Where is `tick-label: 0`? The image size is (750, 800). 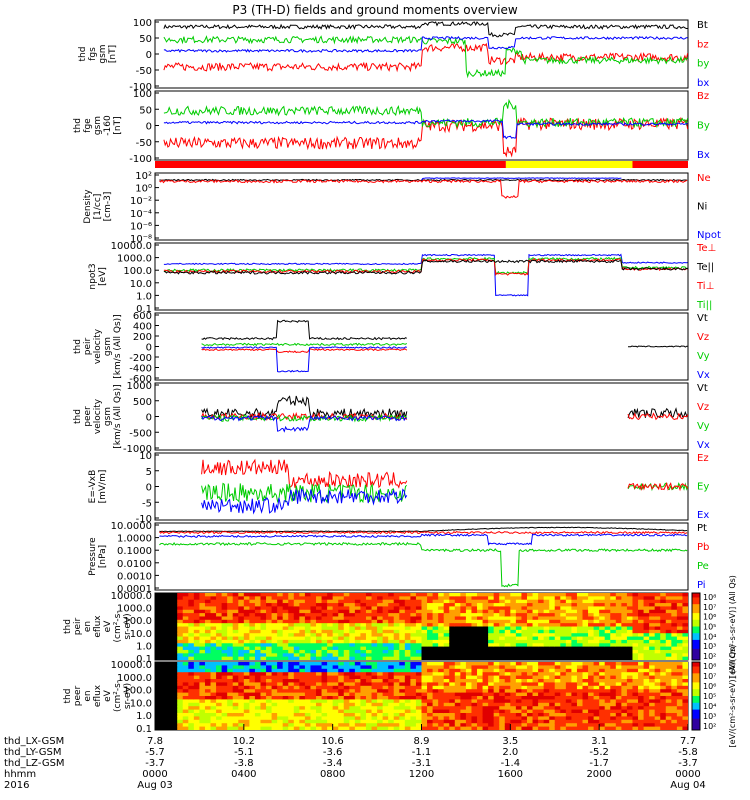
tick-label: 0 is located at coordinates (149, 127).